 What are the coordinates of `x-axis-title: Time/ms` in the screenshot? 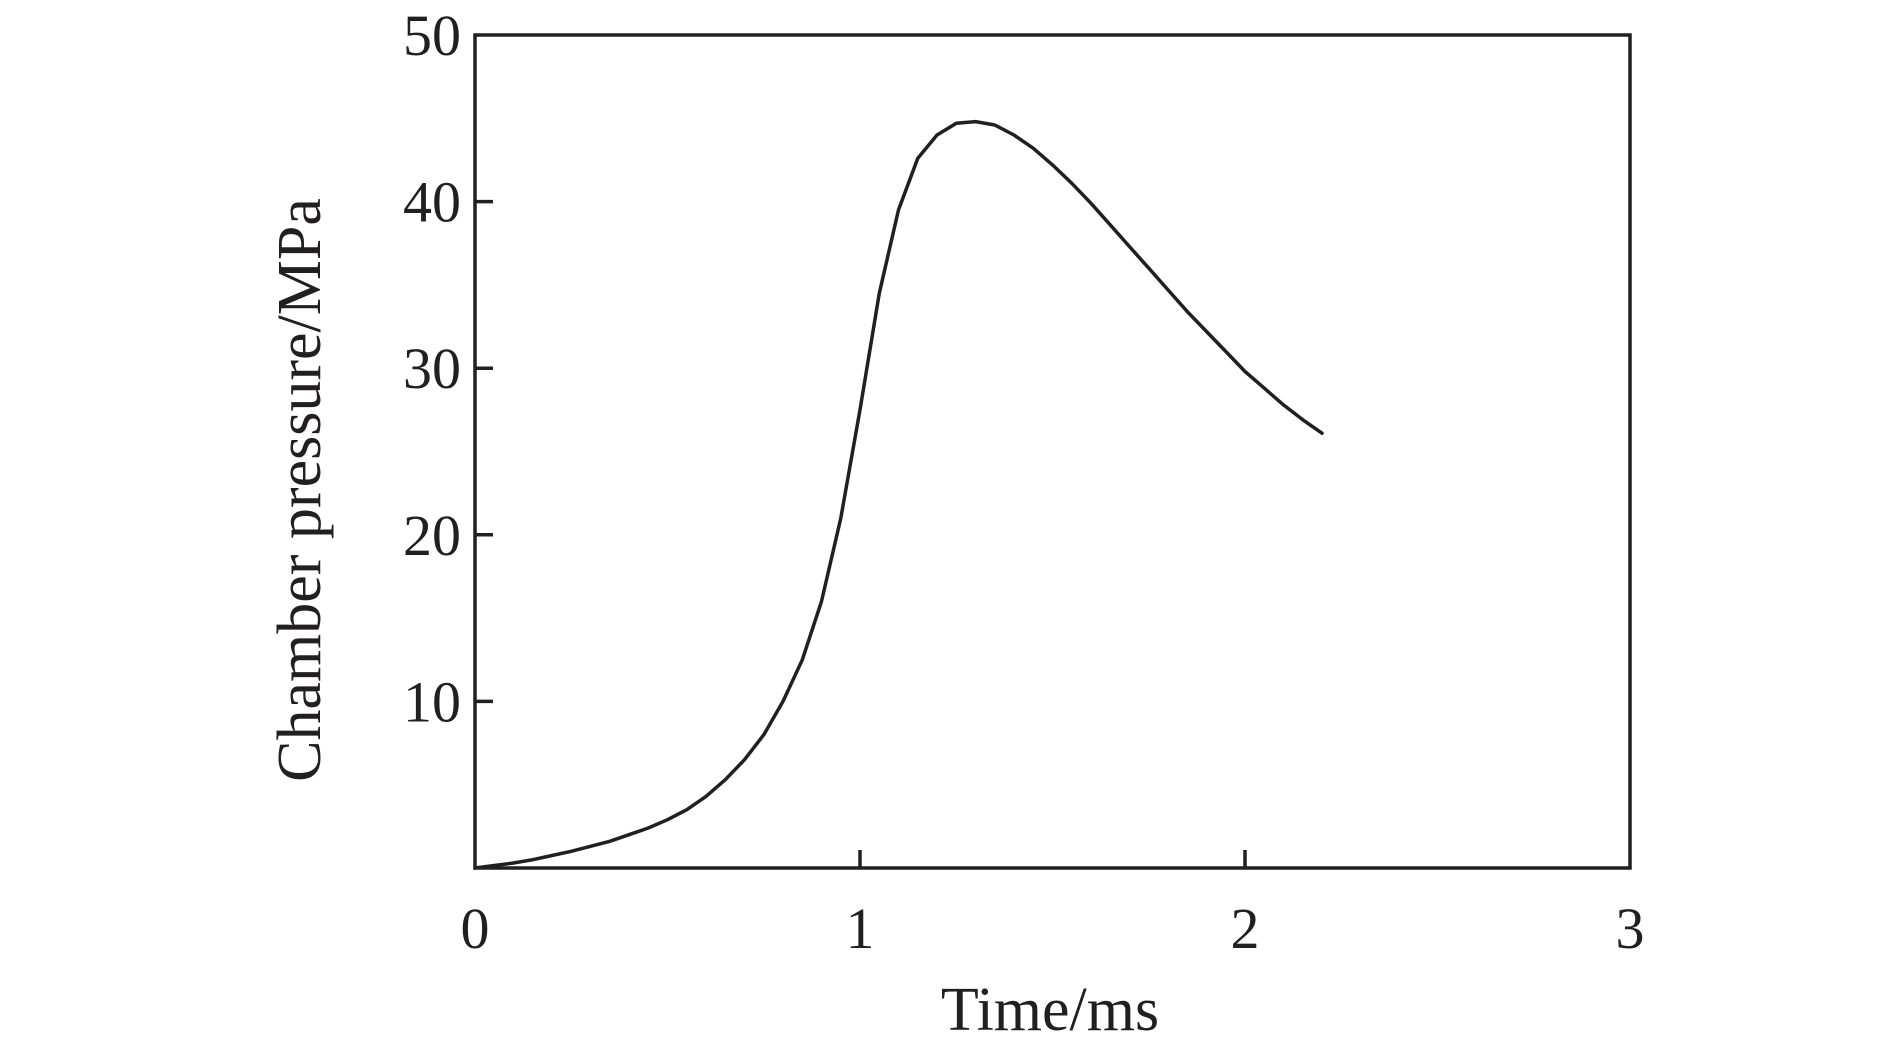 It's located at (1050, 1009).